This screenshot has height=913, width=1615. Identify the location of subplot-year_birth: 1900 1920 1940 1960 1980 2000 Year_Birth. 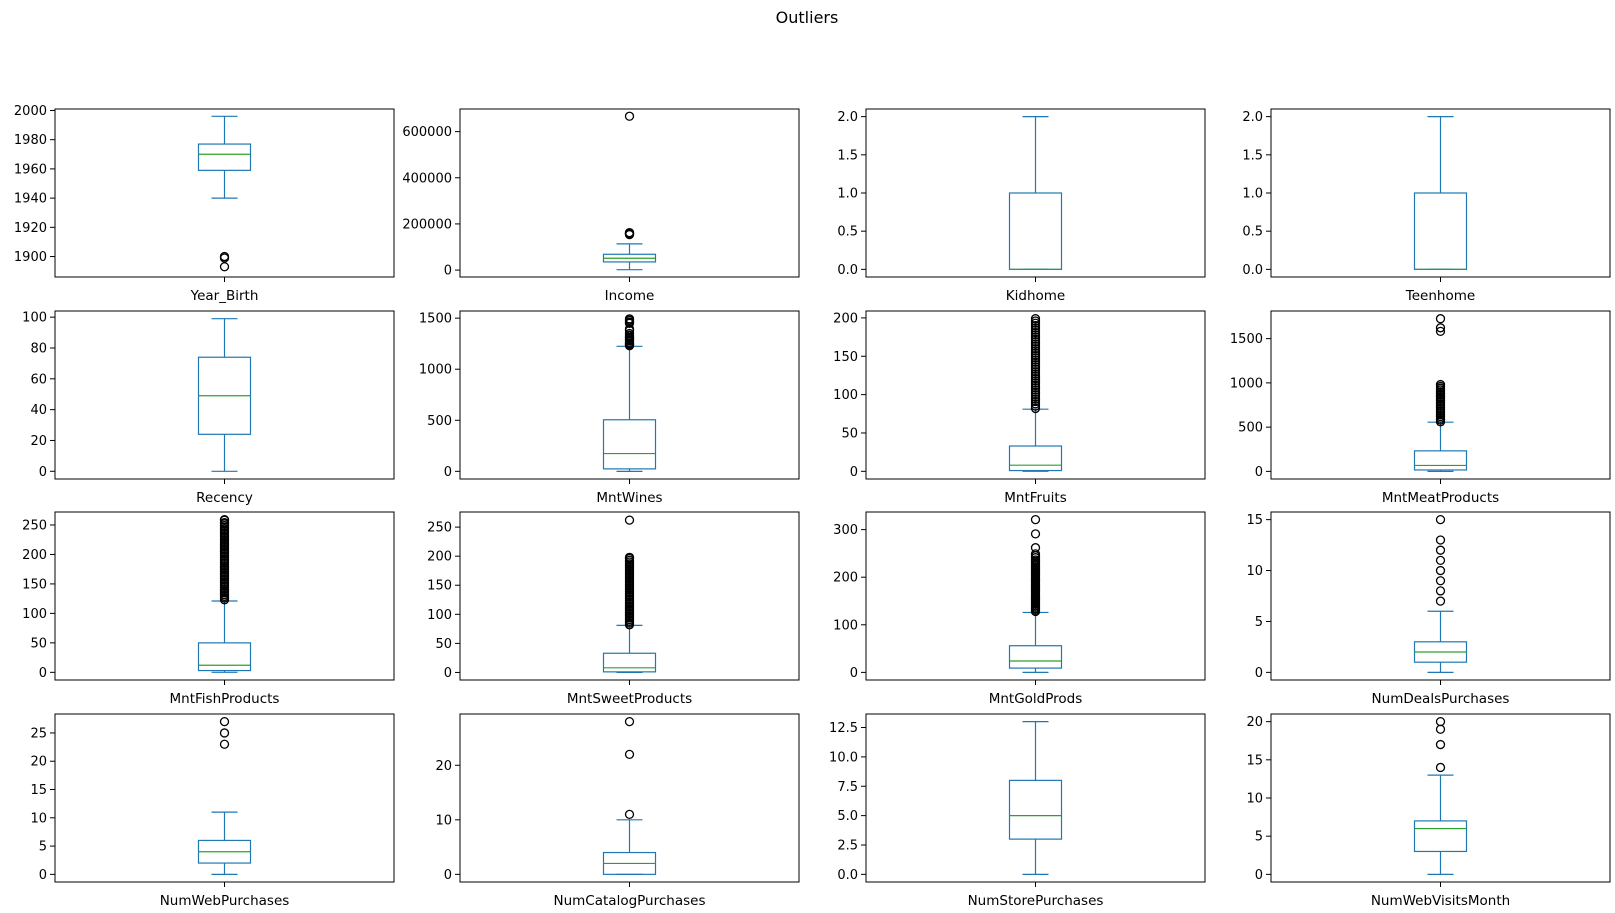
(204, 204).